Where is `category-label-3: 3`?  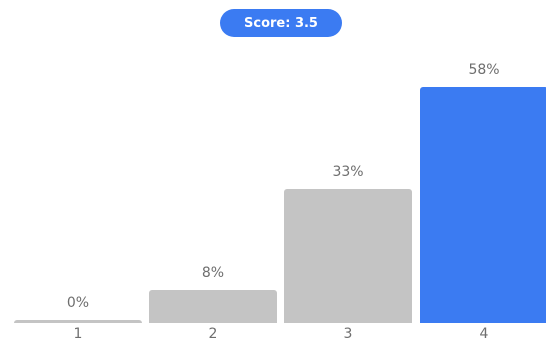
category-label-3: 3 is located at coordinates (348, 334).